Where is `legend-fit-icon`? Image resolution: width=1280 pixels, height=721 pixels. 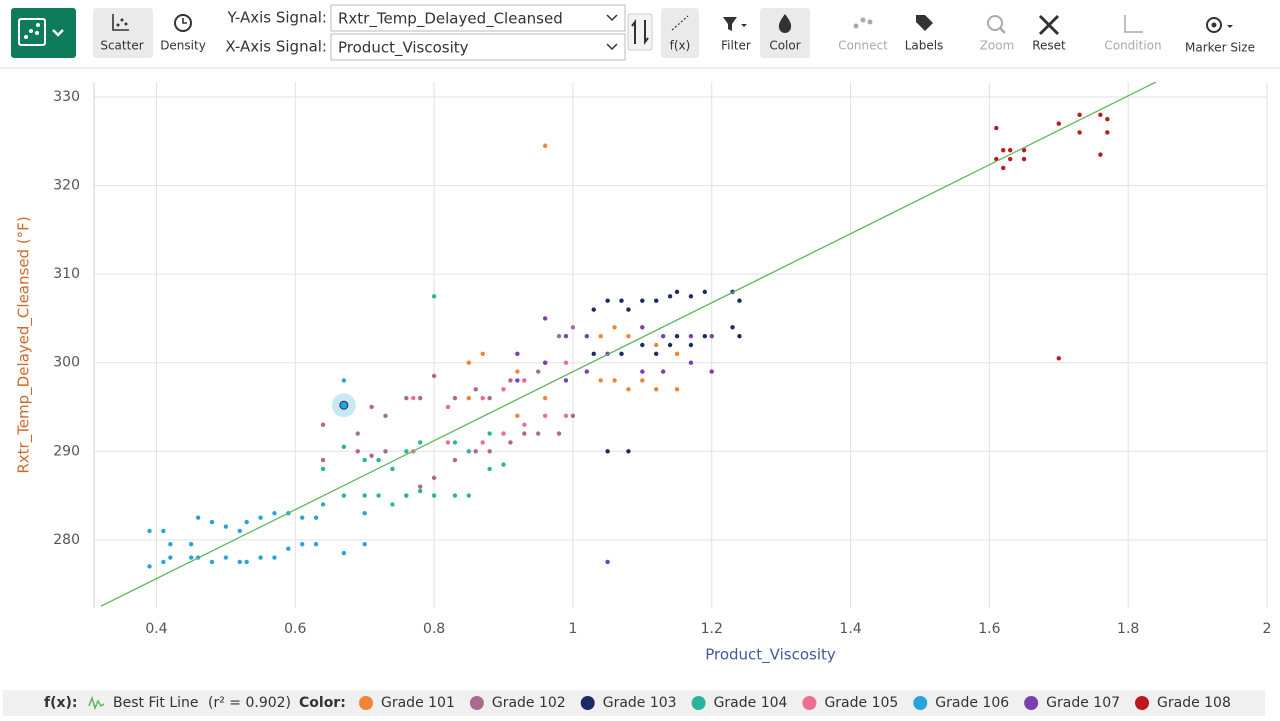
legend-fit-icon is located at coordinates (96, 703).